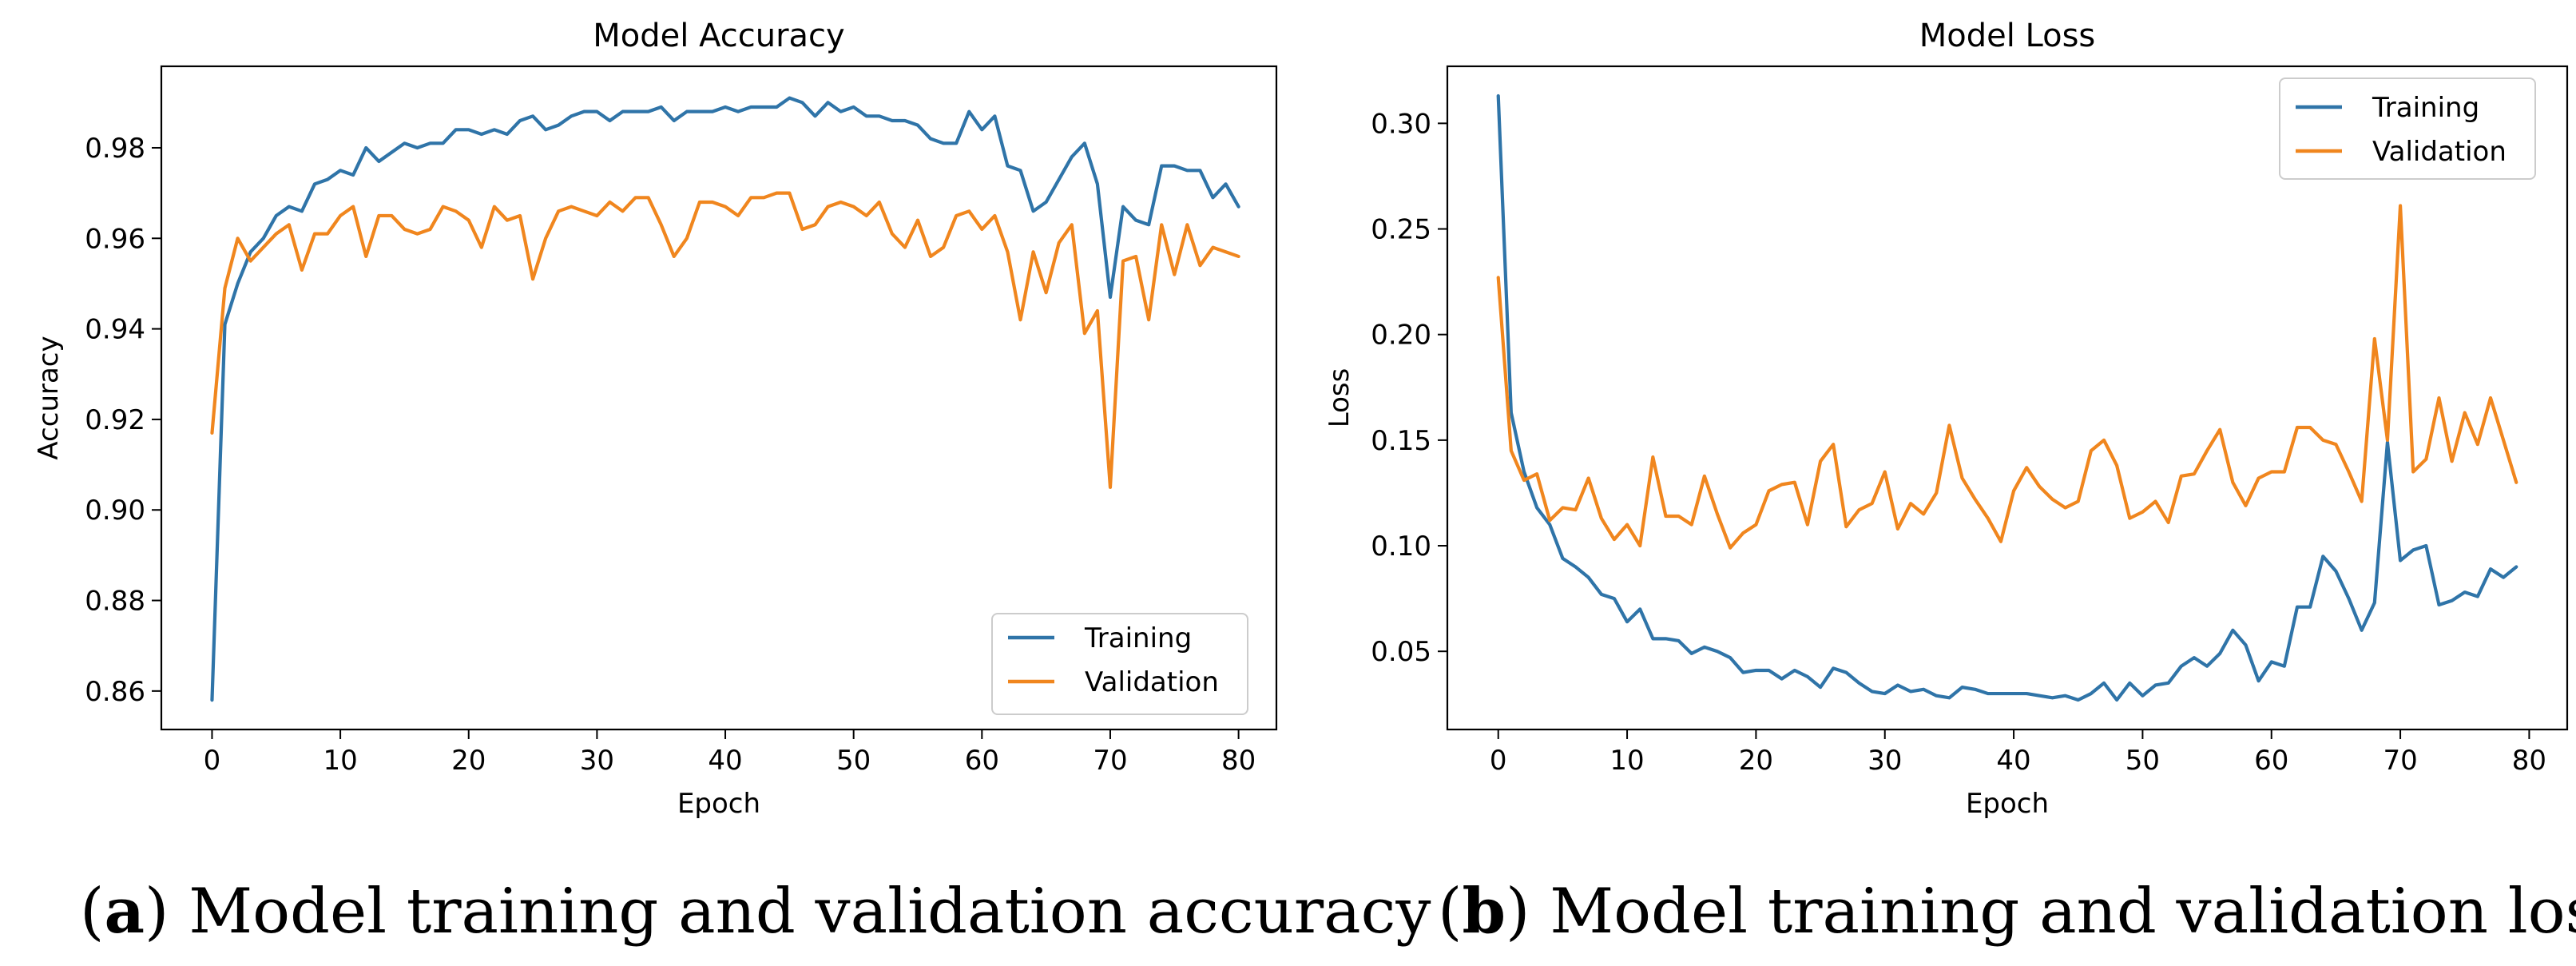 Image resolution: width=2576 pixels, height=966 pixels. What do you see at coordinates (1339, 398) in the screenshot?
I see `loss-y-axis-label: Loss` at bounding box center [1339, 398].